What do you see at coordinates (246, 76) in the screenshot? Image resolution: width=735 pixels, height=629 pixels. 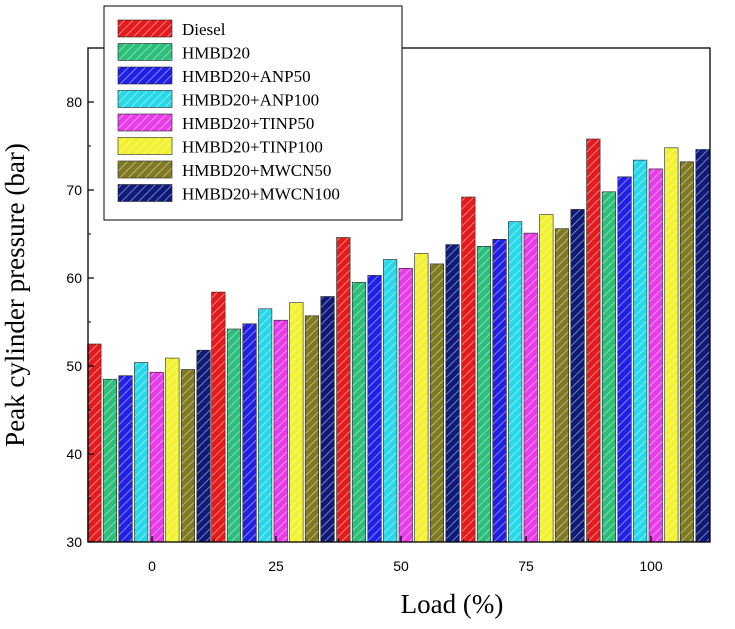 I see `legend-label: HMBD20+ANP50` at bounding box center [246, 76].